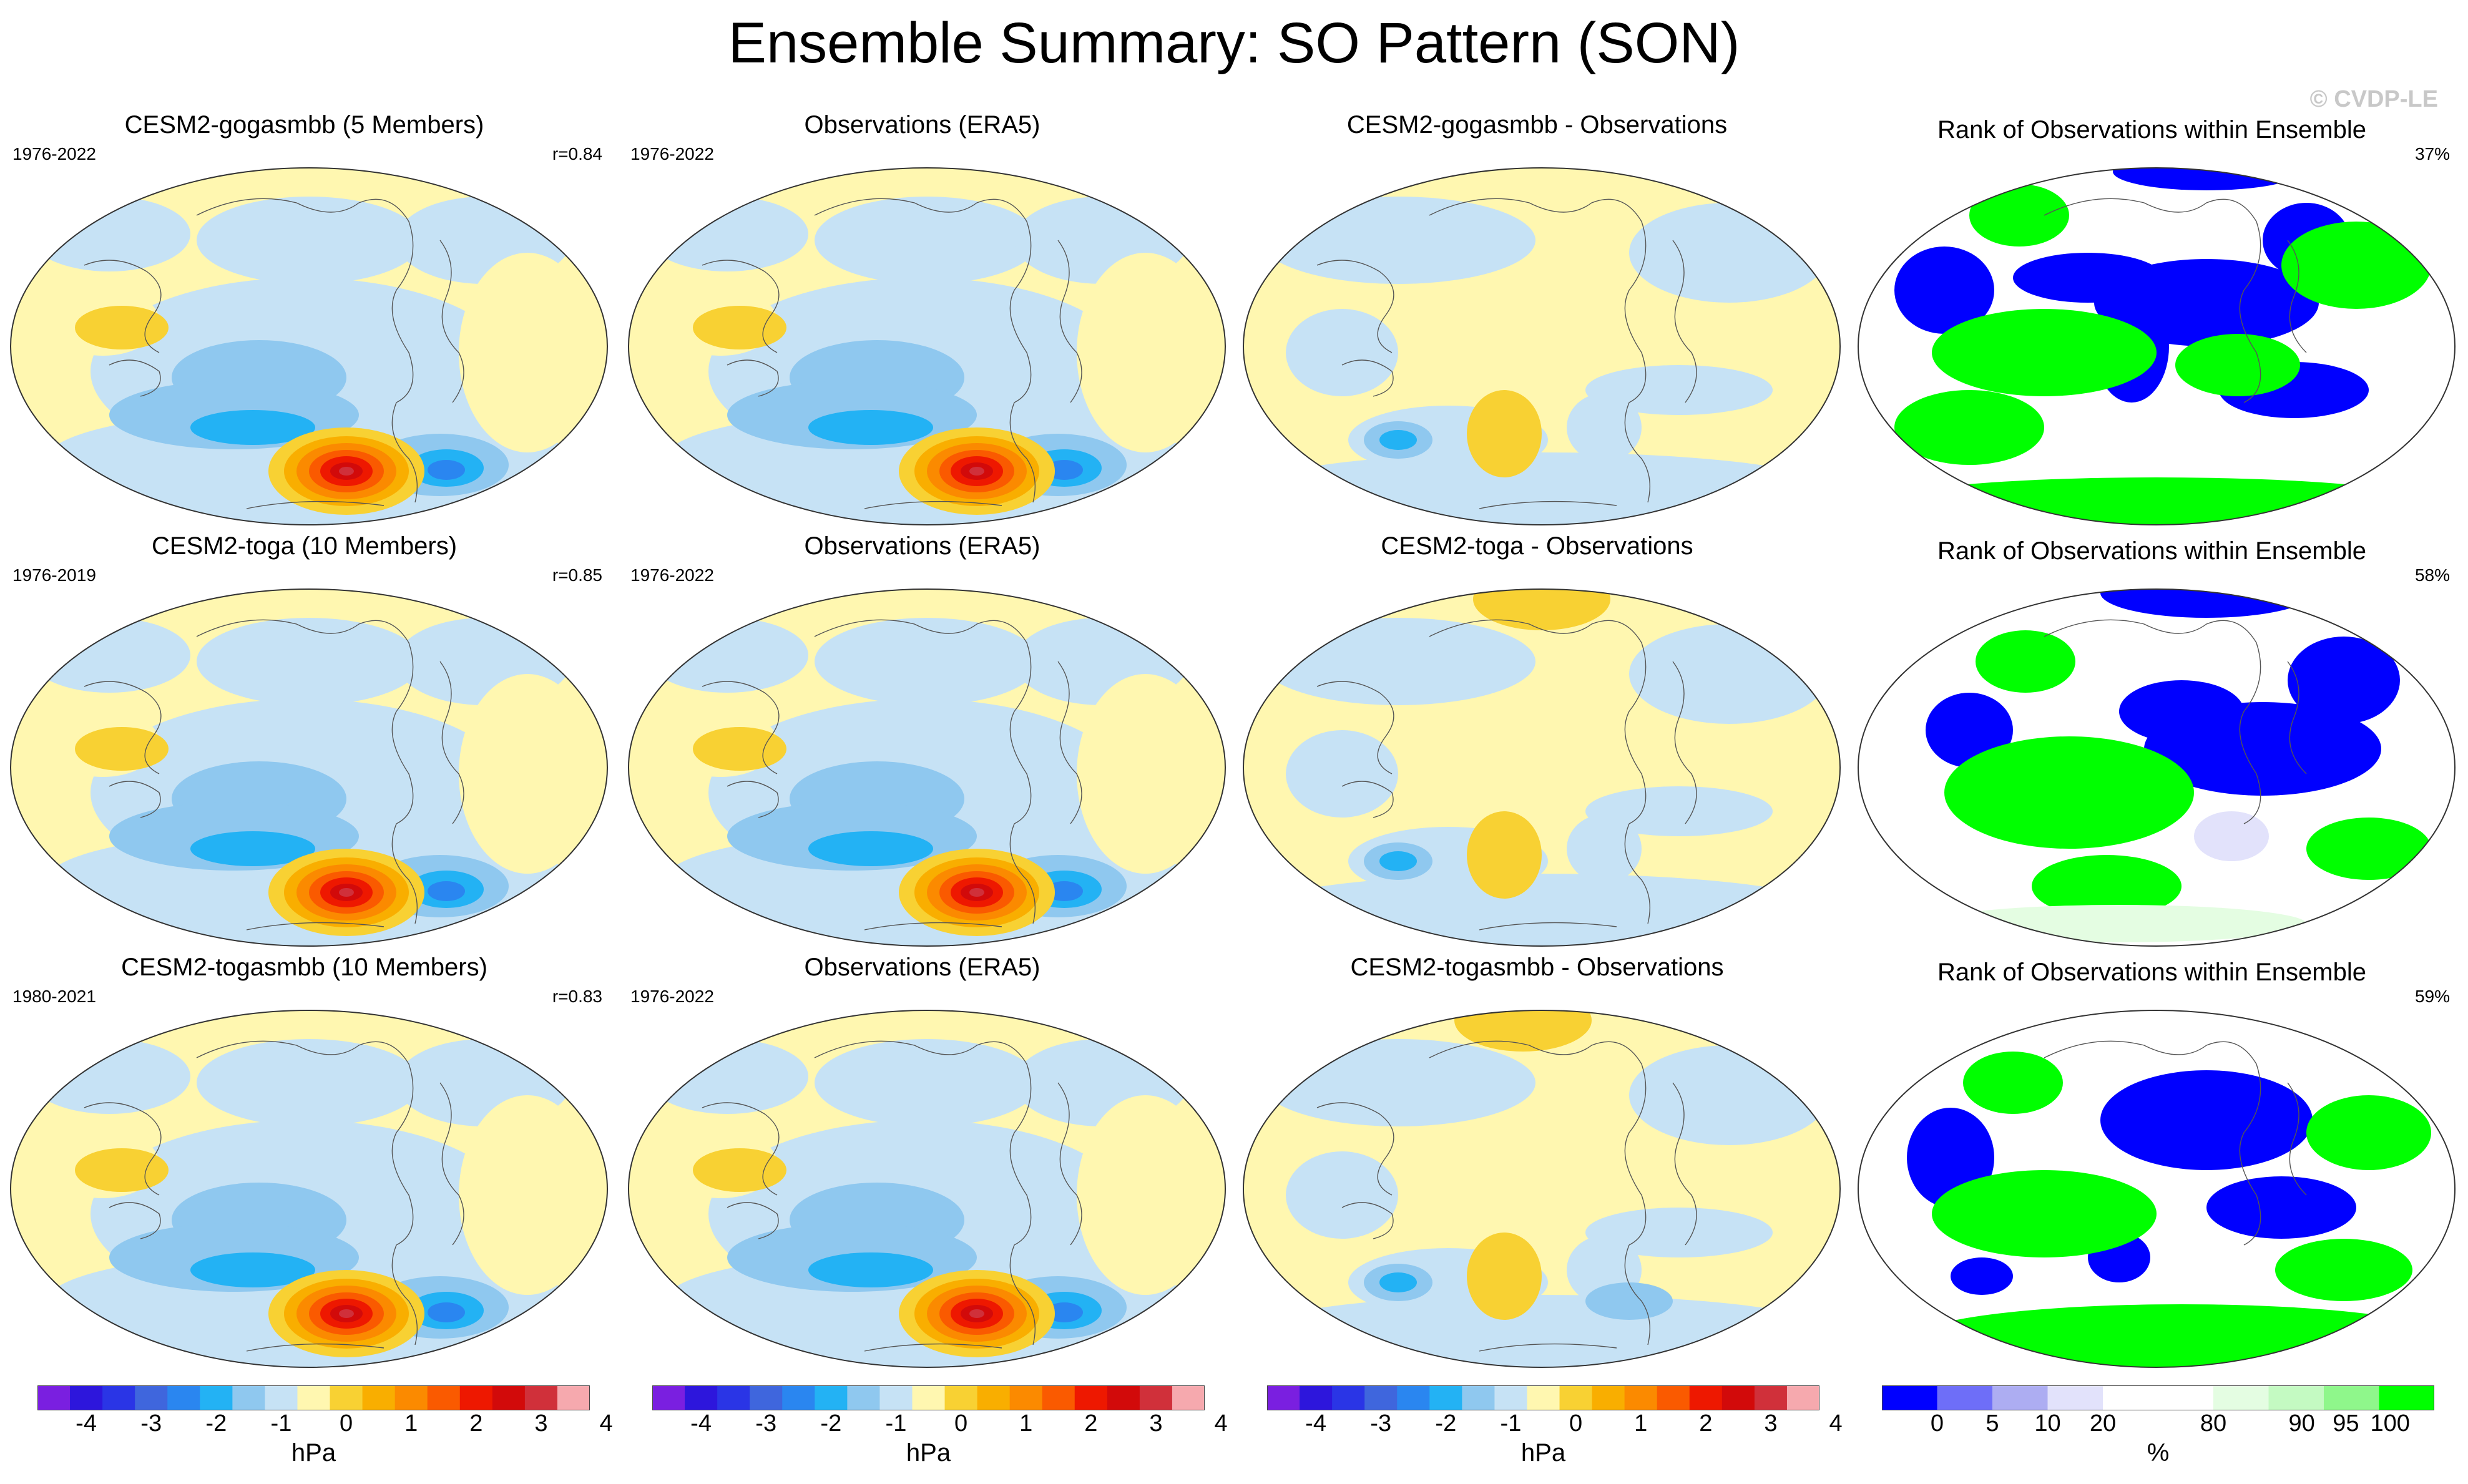 This screenshot has height=1484, width=2468. I want to click on colorbar-tick-label: 90, so click(2301, 1423).